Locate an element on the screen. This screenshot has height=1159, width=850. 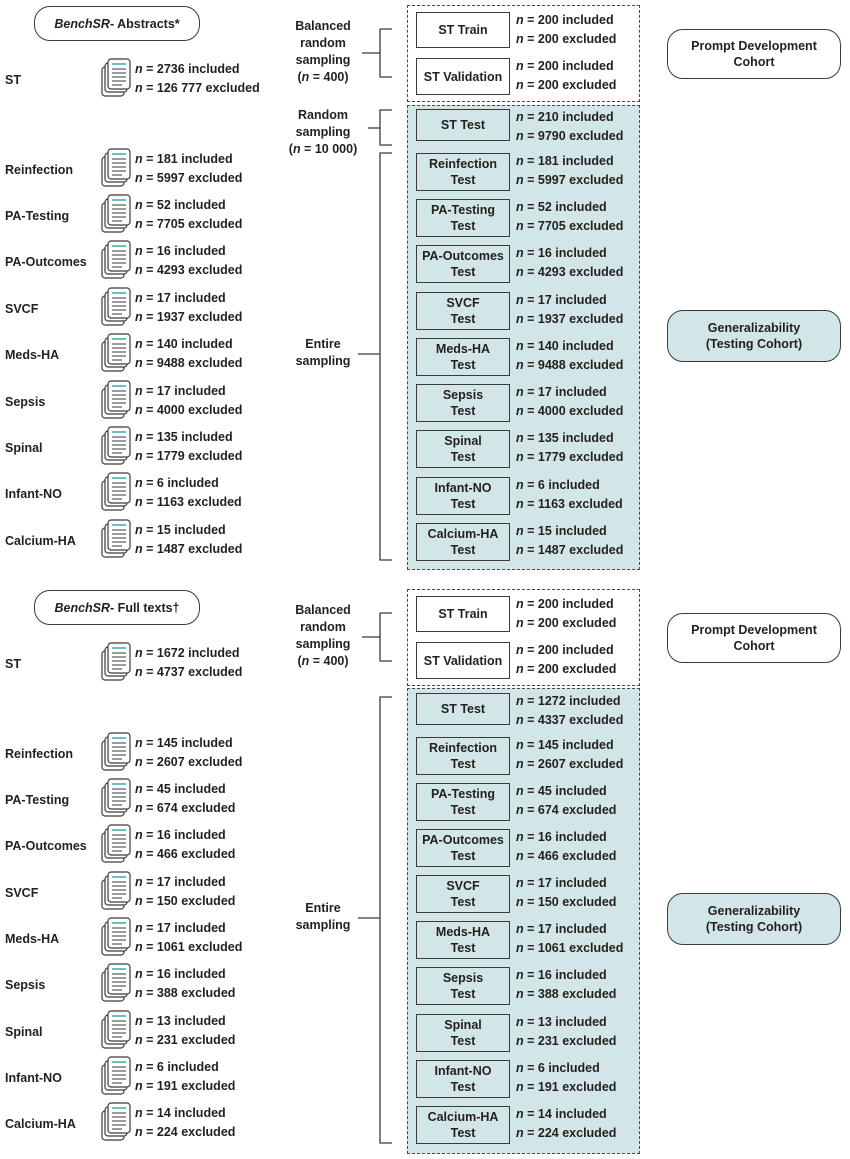
sampling-label-random: Random sampling (n = 10 000) is located at coordinates (323, 132).